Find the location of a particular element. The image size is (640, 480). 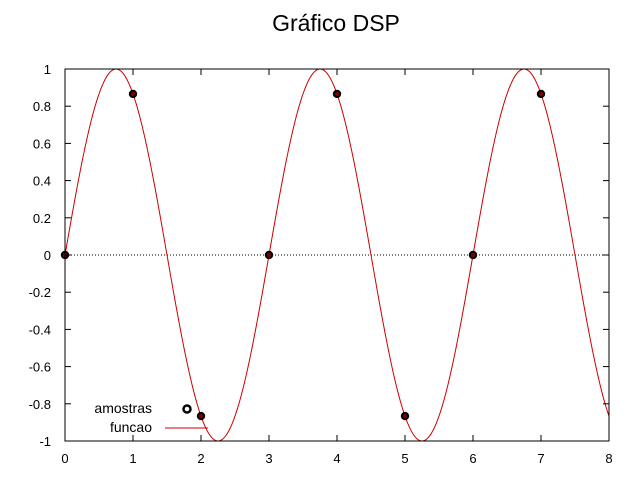

x-tick-label: 3 is located at coordinates (268, 458).